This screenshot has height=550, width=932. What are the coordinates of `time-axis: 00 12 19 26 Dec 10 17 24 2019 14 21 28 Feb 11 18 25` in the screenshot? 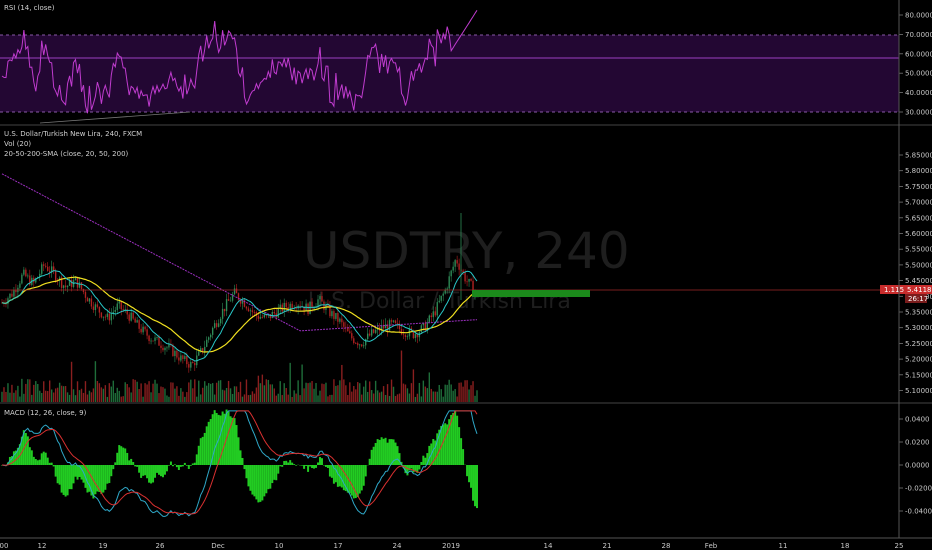 It's located at (451, 546).